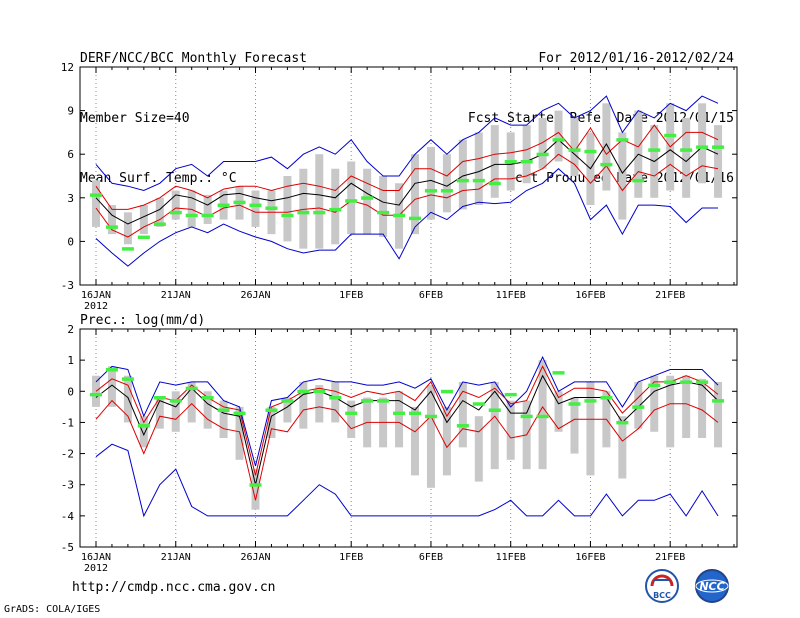 Image resolution: width=800 pixels, height=618 pixels. I want to click on xtick-label-0-4: 6FEB, so click(431, 295).